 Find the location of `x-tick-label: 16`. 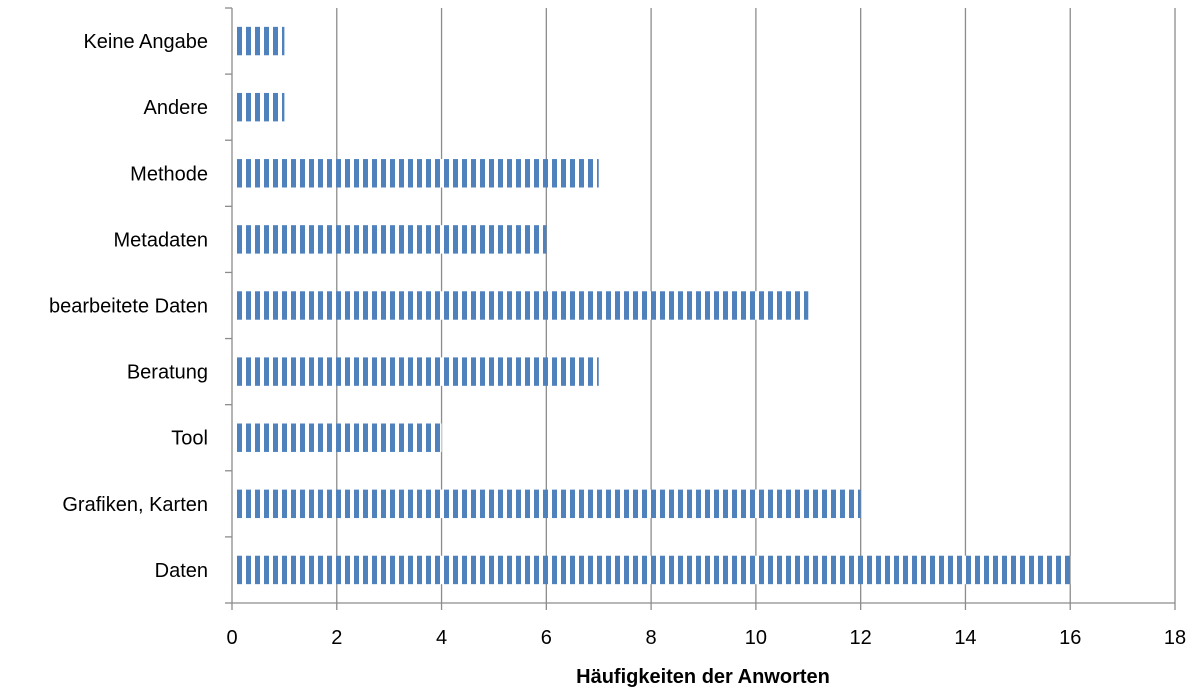

x-tick-label: 16 is located at coordinates (1070, 638).